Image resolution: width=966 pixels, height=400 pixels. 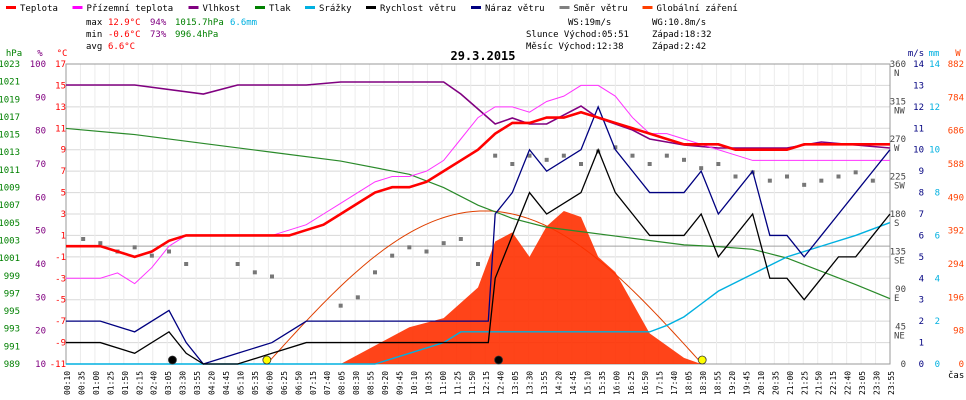 What do you see at coordinates (833, 383) in the screenshot?
I see `x-tick-label: 22:15` at bounding box center [833, 383].